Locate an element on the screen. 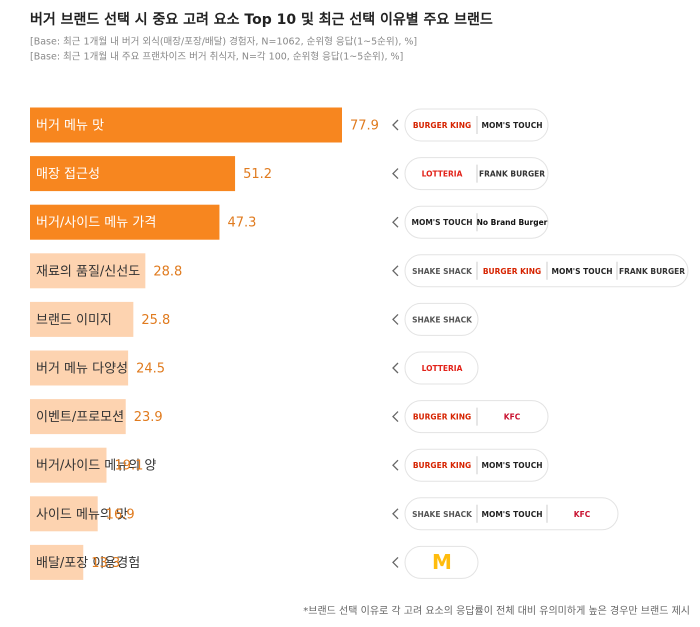  value-label: 77.9 is located at coordinates (364, 126).